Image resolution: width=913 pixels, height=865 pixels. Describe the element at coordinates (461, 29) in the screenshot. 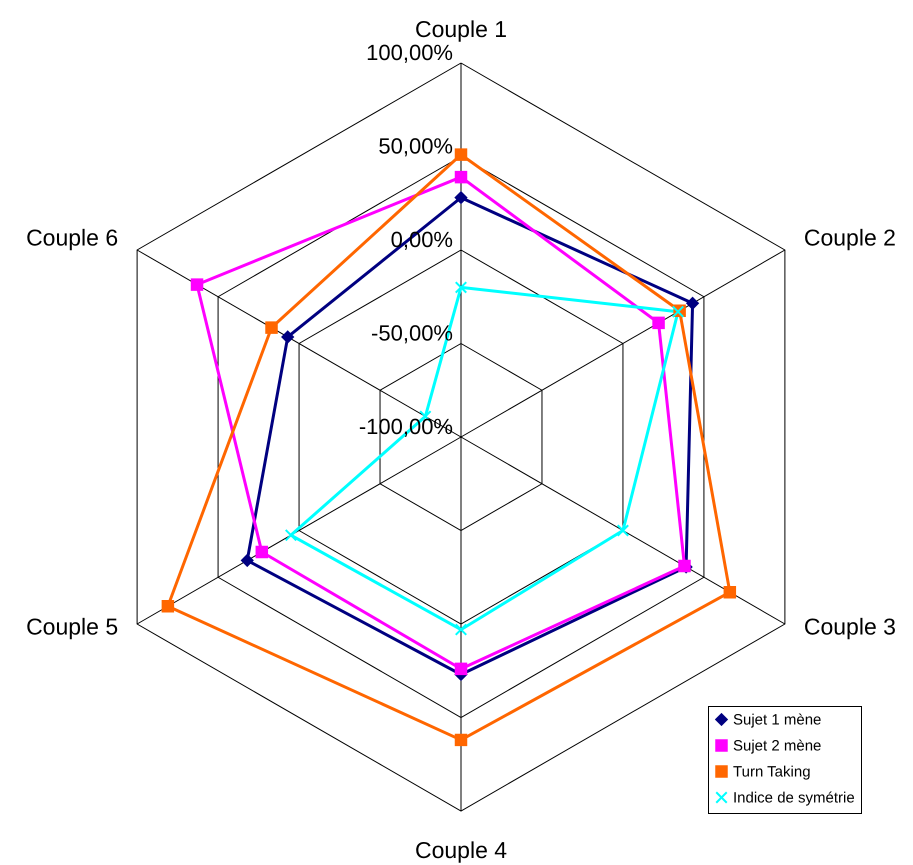

I see `spoke-label: Couple 1` at that location.